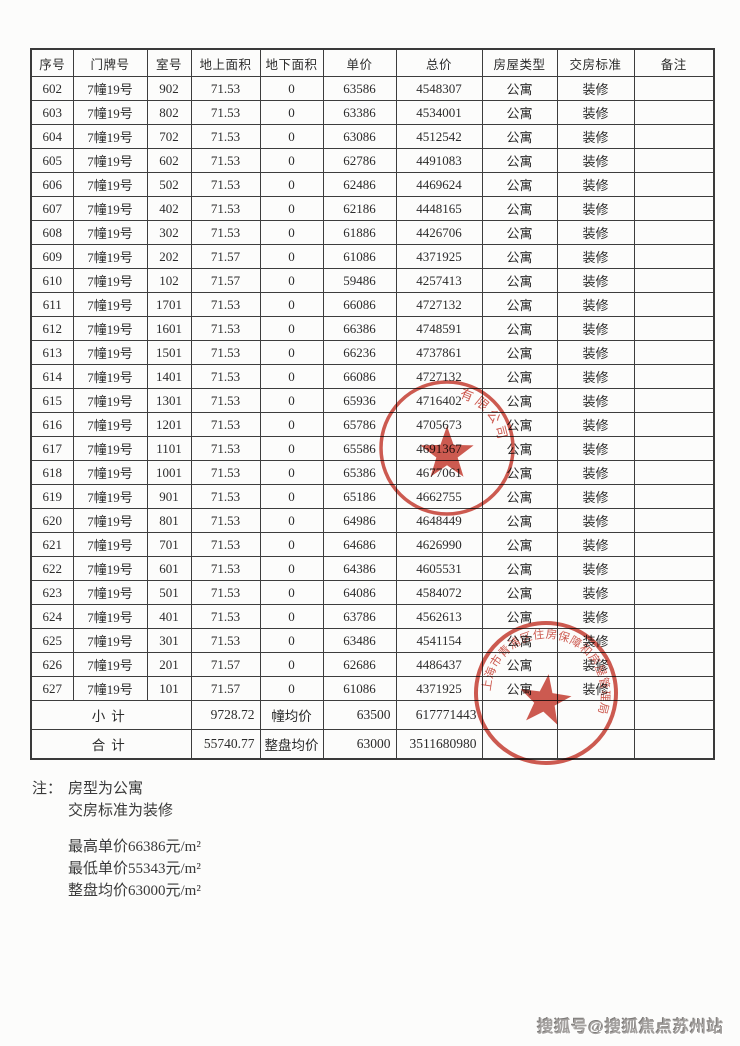 The width and height of the screenshot is (740, 1046). I want to click on table-cell: 1101, so click(169, 448).